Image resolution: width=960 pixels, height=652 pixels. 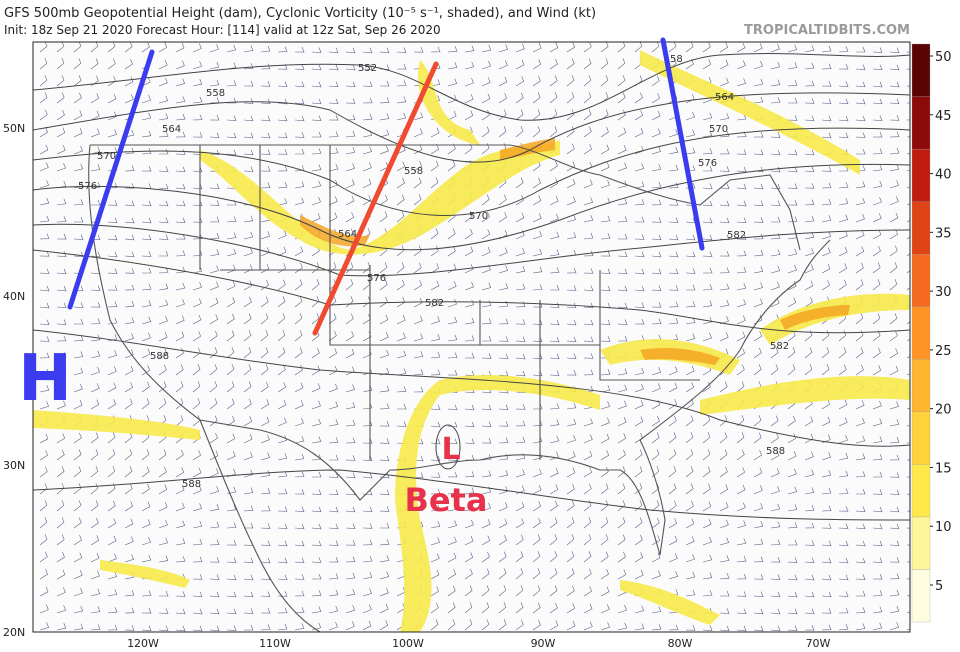 What do you see at coordinates (779, 346) in the screenshot?
I see `contour-label: 582` at bounding box center [779, 346].